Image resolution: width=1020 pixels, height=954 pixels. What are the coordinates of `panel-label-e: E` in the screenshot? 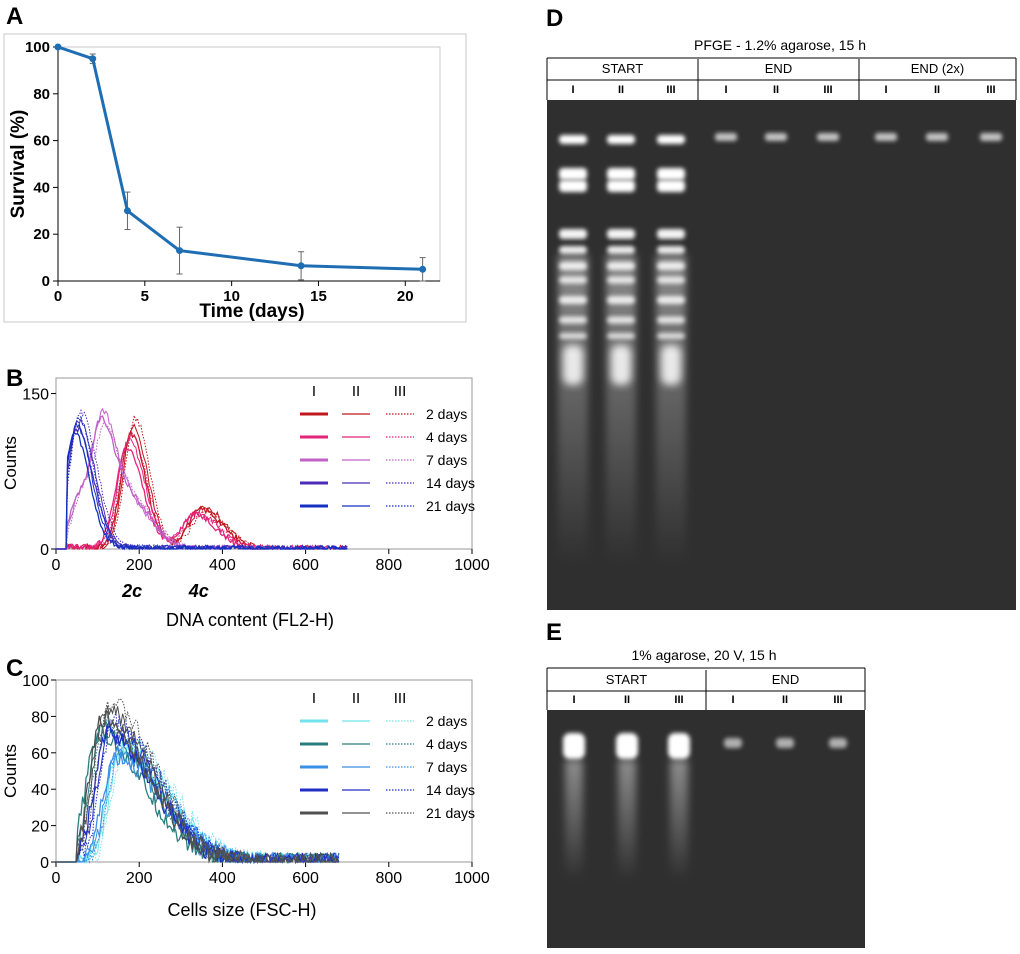 It's located at (554, 632).